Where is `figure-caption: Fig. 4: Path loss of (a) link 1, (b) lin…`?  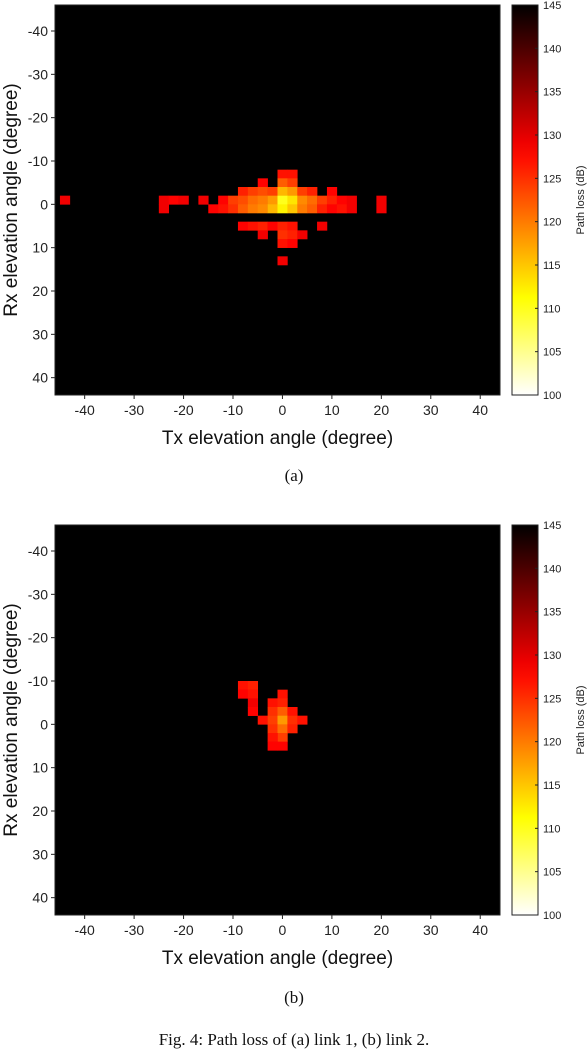
figure-caption: Fig. 4: Path loss of (a) link 1, (b) lin… is located at coordinates (294, 1039).